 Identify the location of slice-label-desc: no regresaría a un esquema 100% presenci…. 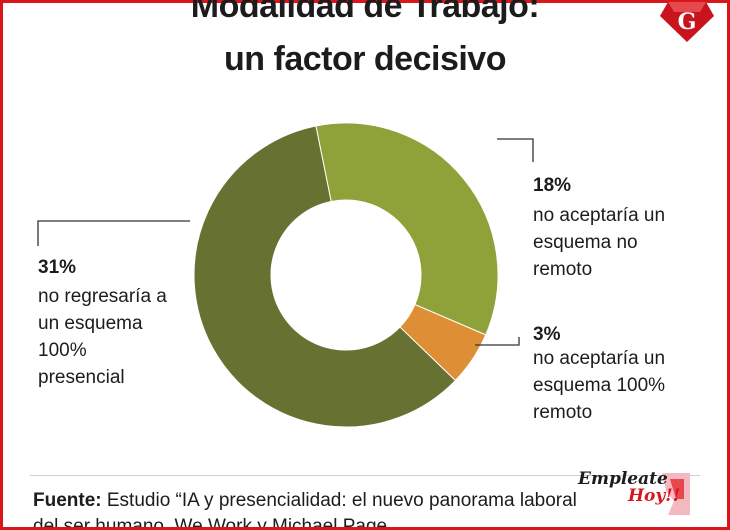
(102, 337).